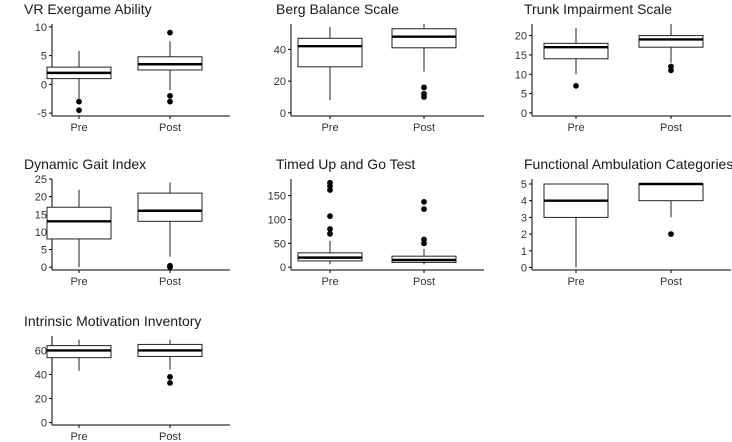  I want to click on chart-title: Timed Up and Go Test, so click(345, 164).